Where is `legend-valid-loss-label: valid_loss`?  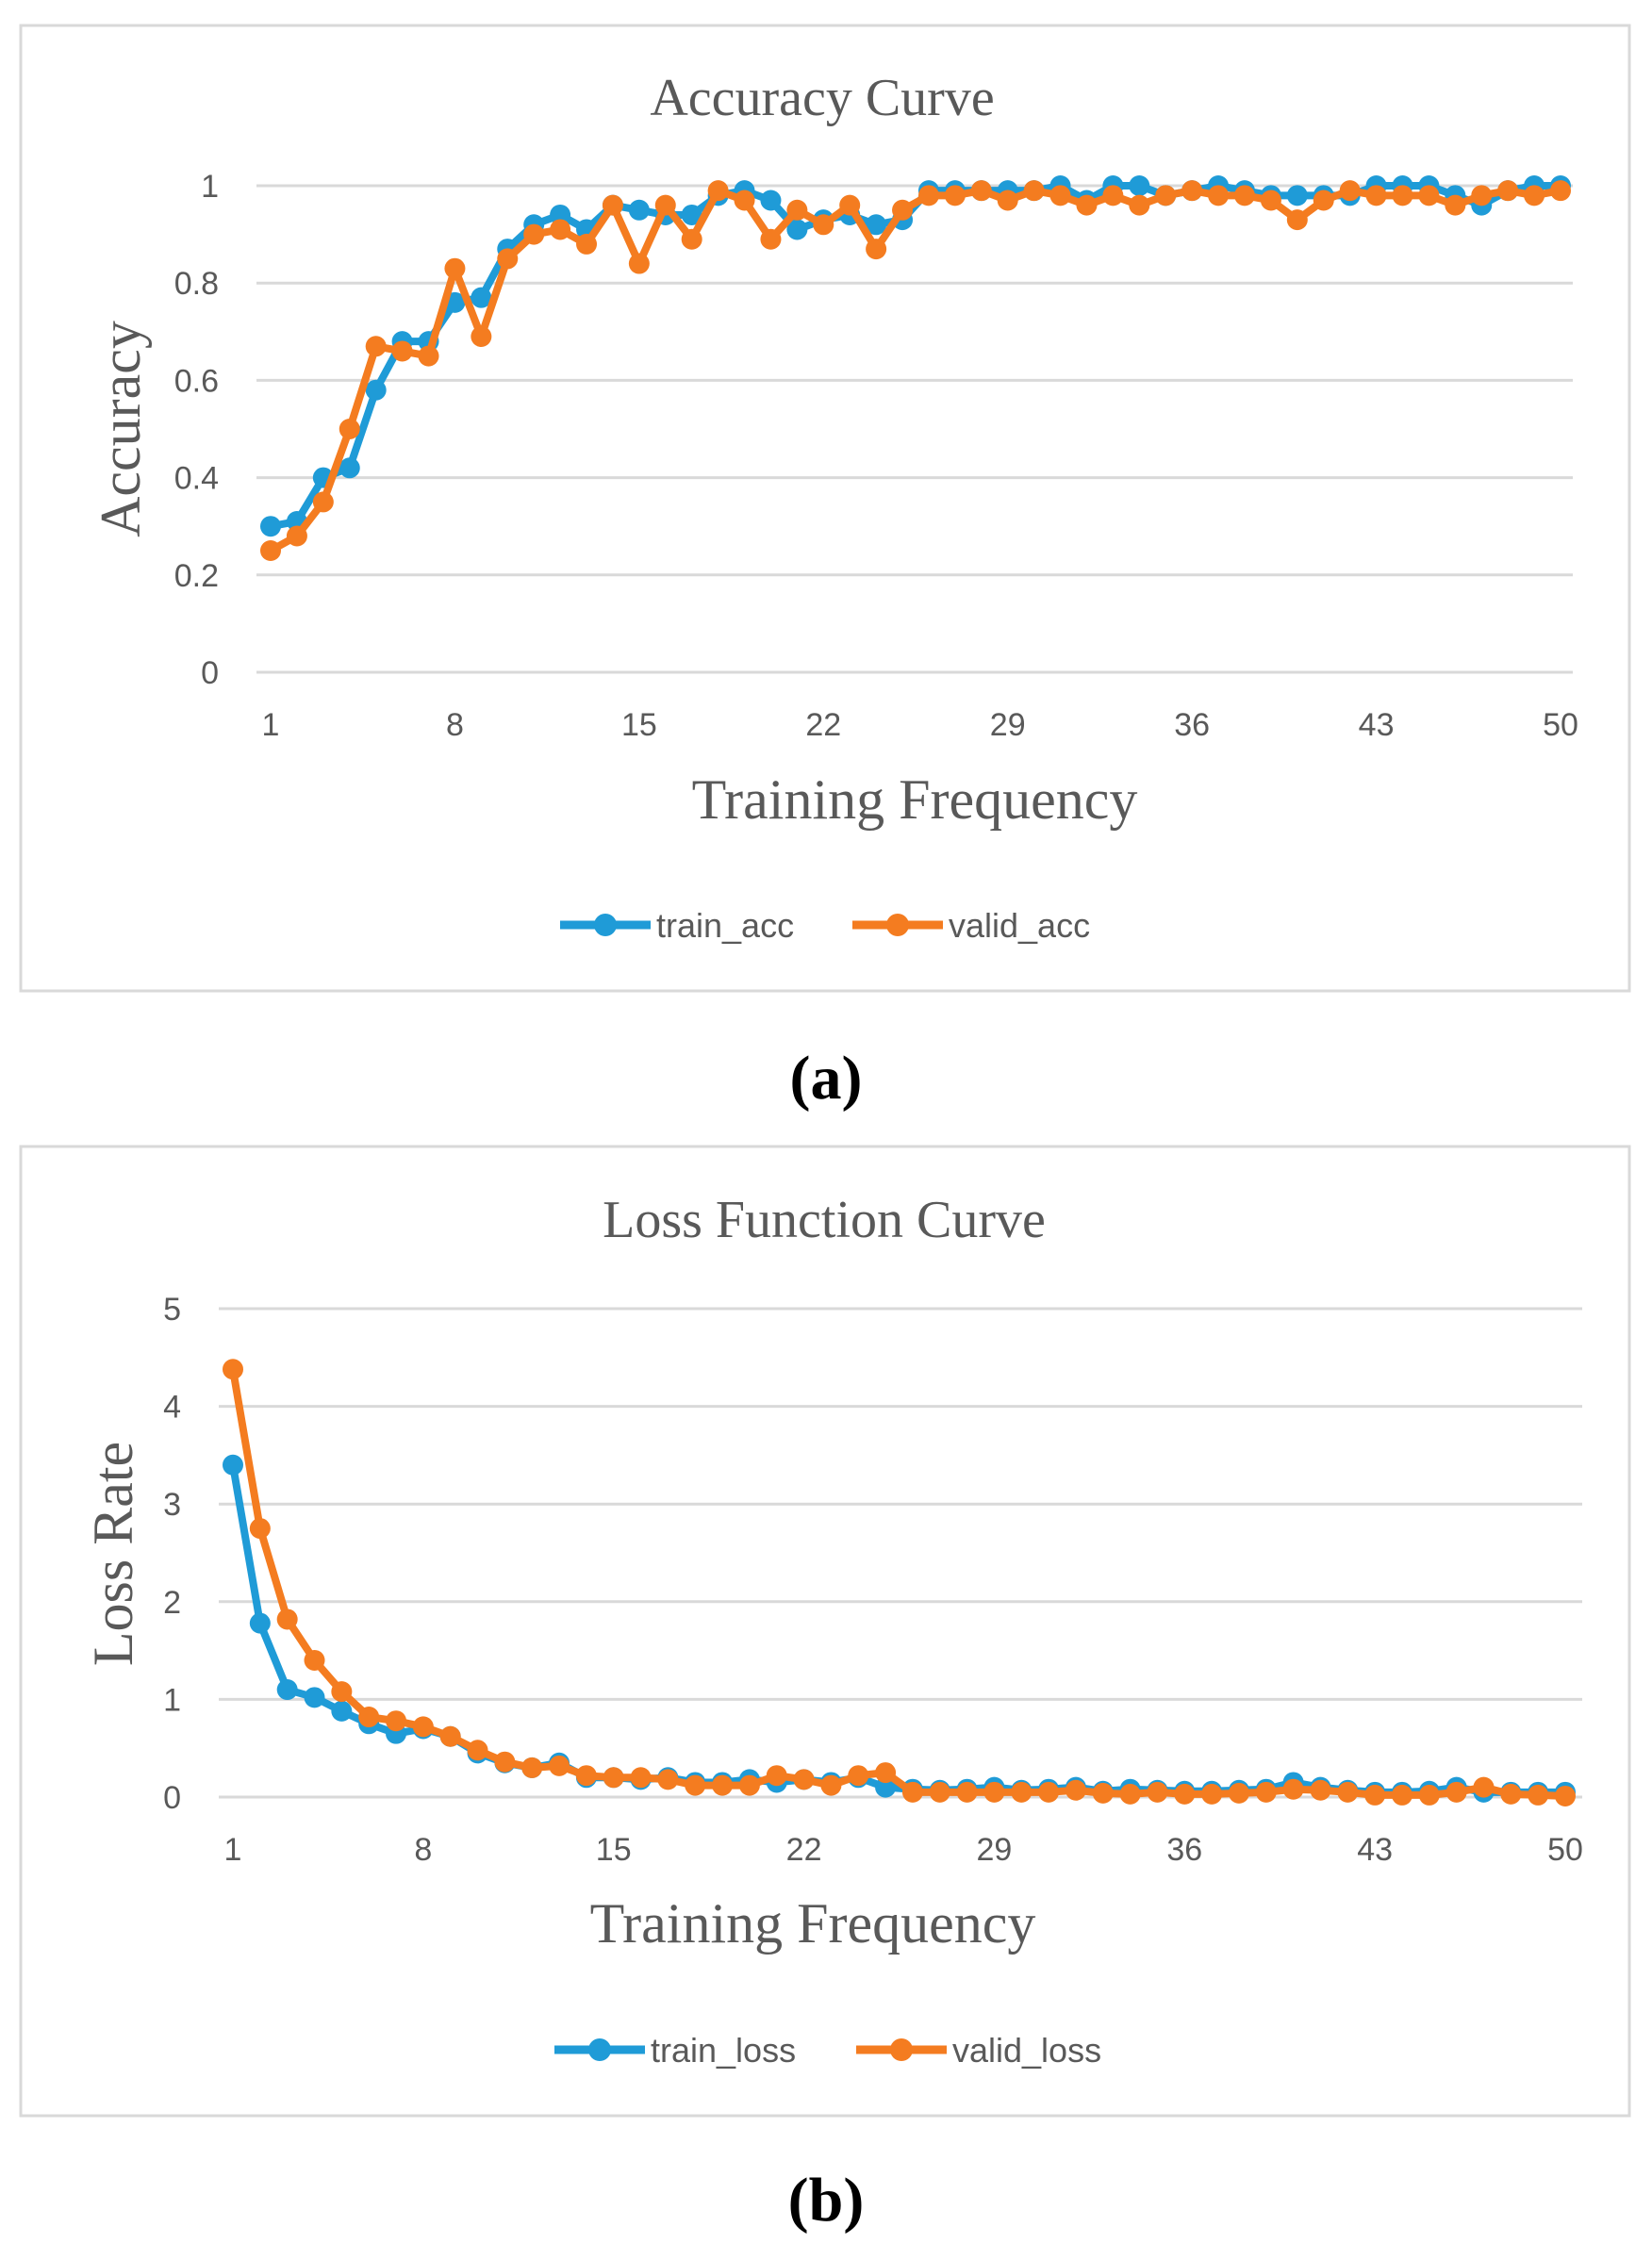 legend-valid-loss-label: valid_loss is located at coordinates (1026, 2050).